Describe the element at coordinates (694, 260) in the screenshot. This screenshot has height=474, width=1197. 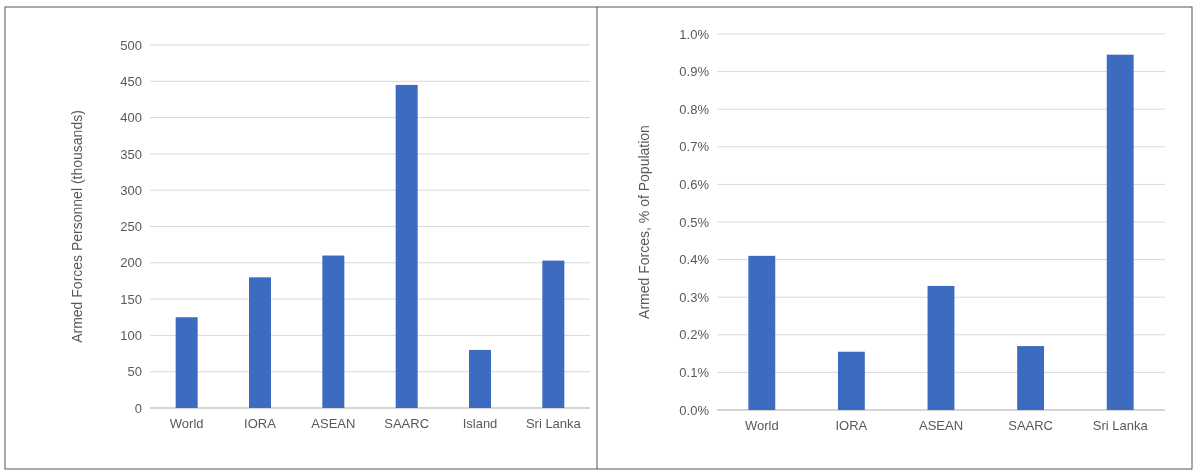
I see `y-tick-label: 0.4%` at that location.